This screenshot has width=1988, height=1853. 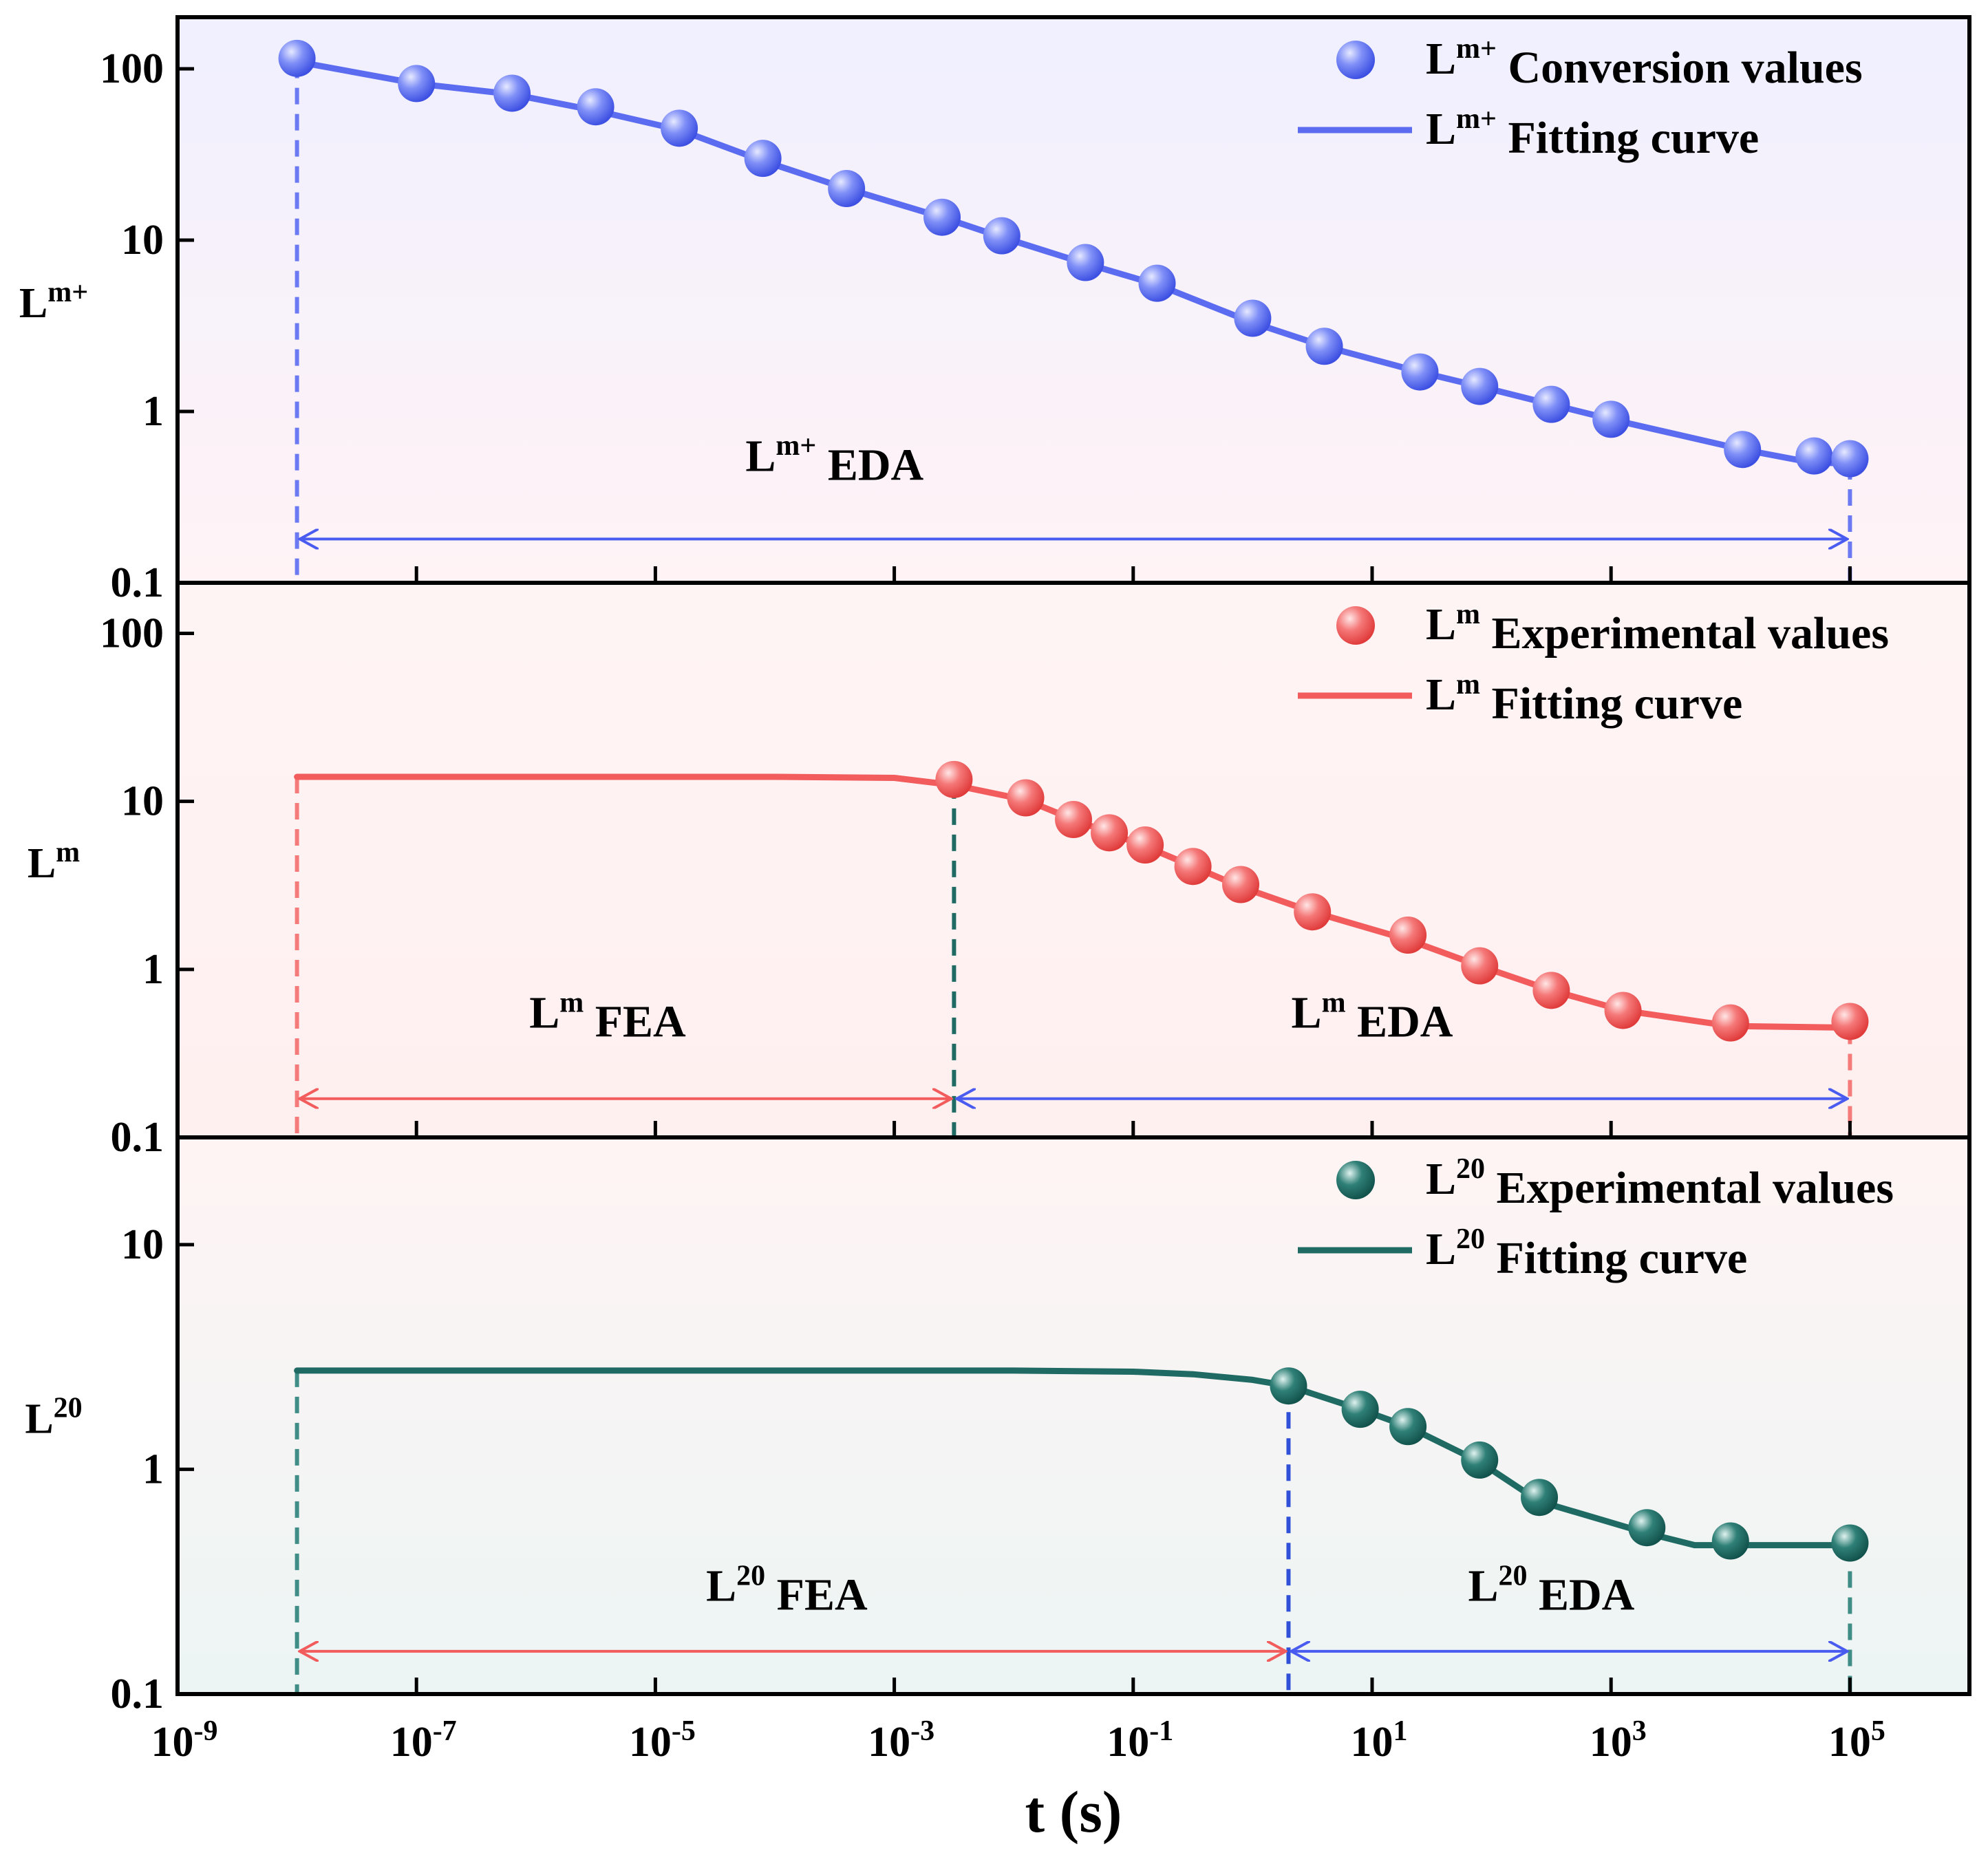 What do you see at coordinates (424, 1740) in the screenshot?
I see `xtick-label: 10⁻⁷` at bounding box center [424, 1740].